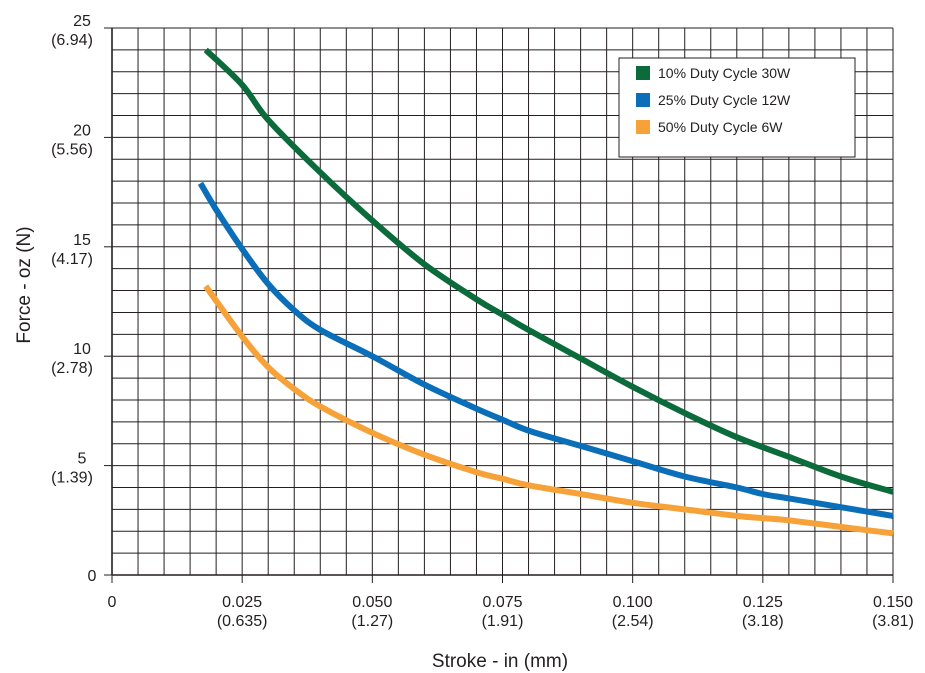  Describe the element at coordinates (242, 621) in the screenshot. I see `x-tick-sublabel: (0.635)` at that location.